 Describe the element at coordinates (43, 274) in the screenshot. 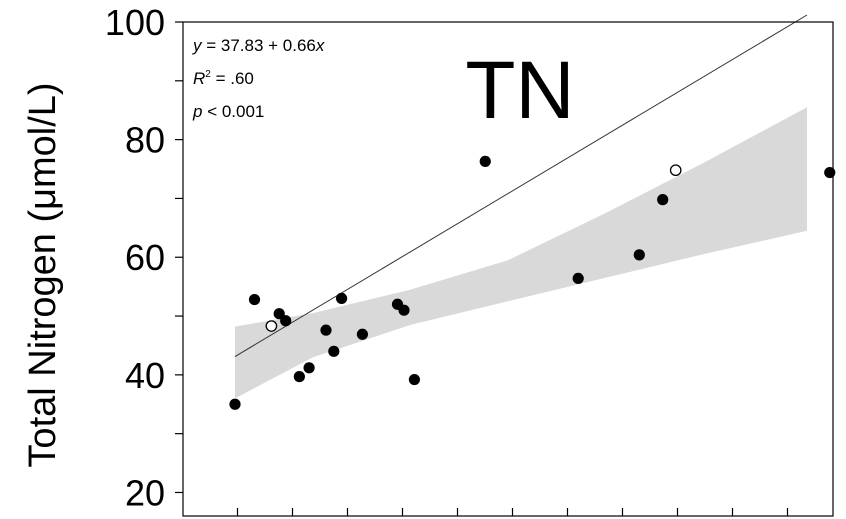

I see `y-axis-label: Total Nitrogen (μmol/L)` at that location.